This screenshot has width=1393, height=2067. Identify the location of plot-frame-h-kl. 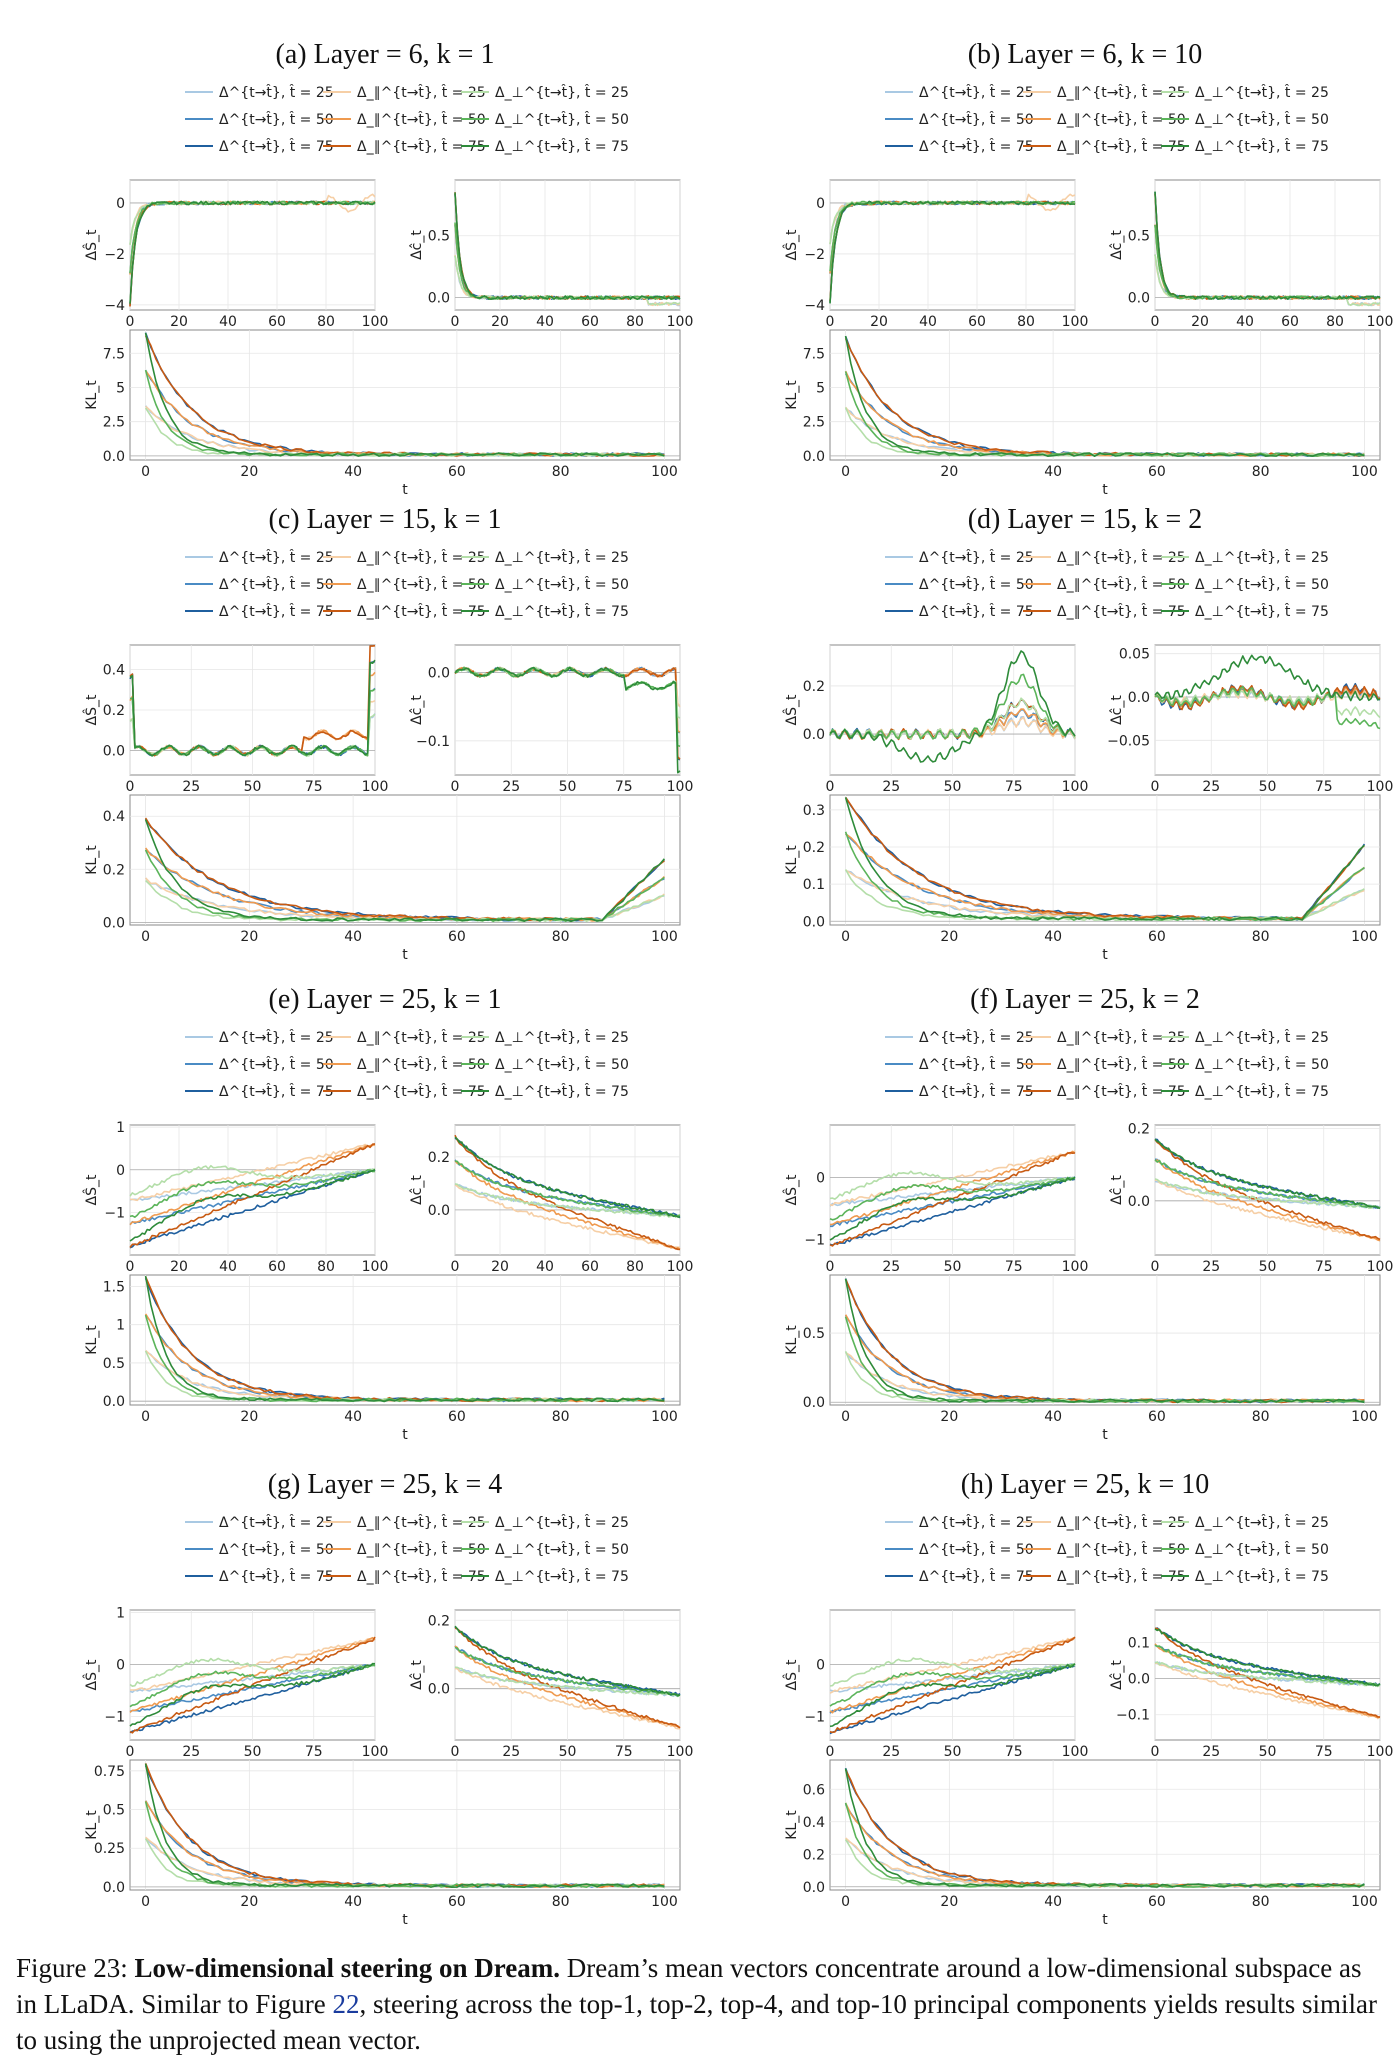
(1105, 1825).